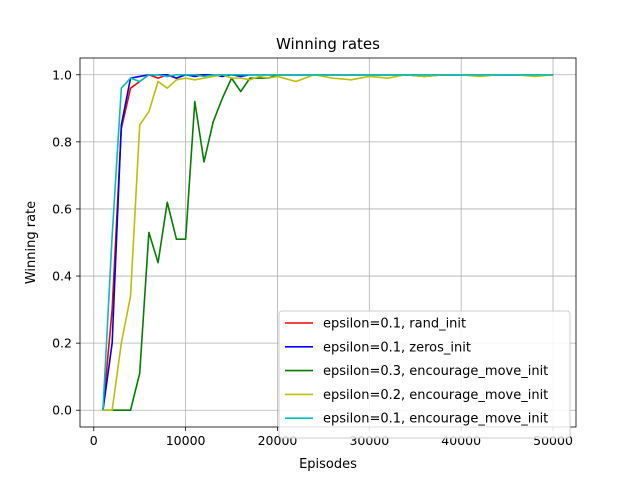 This screenshot has height=480, width=640. Describe the element at coordinates (397, 347) in the screenshot. I see `legend-entry-label: epsilon=0.1, zeros_init` at that location.